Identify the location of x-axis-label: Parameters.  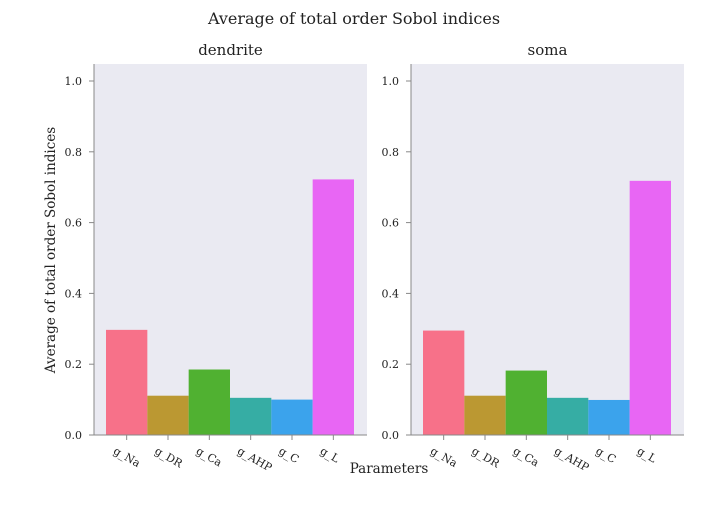
(389, 469).